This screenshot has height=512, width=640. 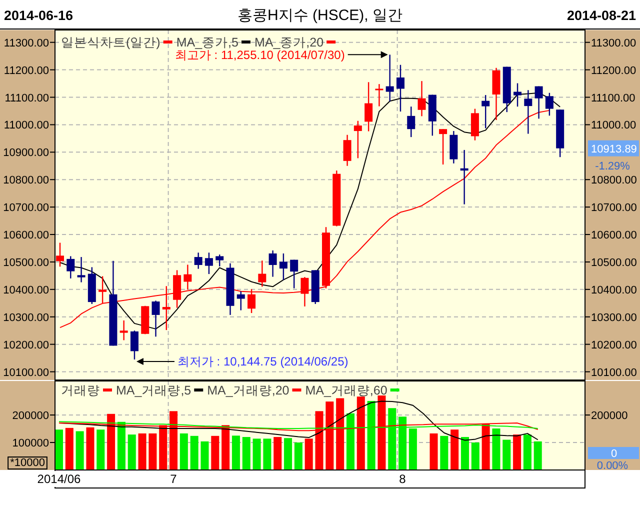 What do you see at coordinates (613, 98) in the screenshot?
I see `y2-tick-label: 11100.00` at bounding box center [613, 98].